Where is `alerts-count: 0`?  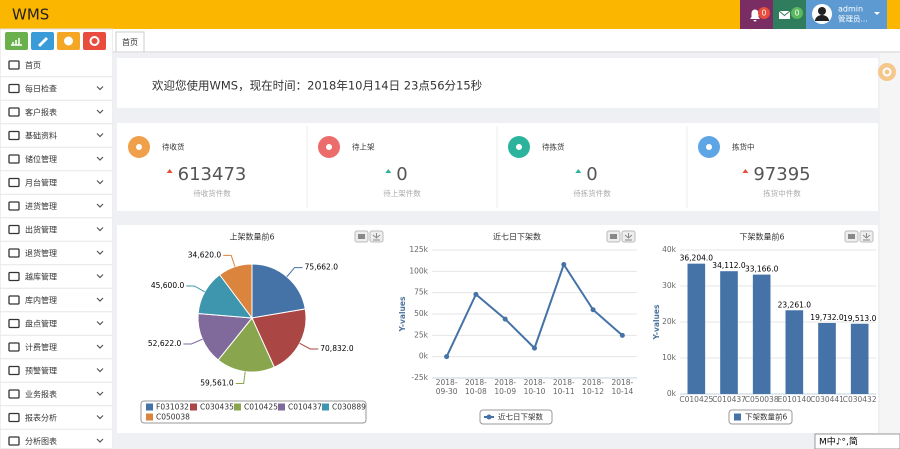
alerts-count: 0 is located at coordinates (764, 13).